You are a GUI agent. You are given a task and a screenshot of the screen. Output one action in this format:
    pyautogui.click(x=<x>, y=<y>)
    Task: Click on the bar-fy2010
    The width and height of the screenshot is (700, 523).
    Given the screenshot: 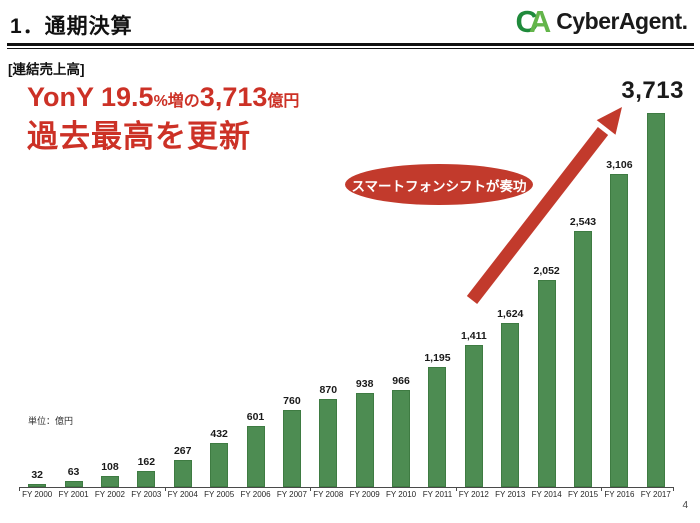 What is the action you would take?
    pyautogui.click(x=401, y=438)
    